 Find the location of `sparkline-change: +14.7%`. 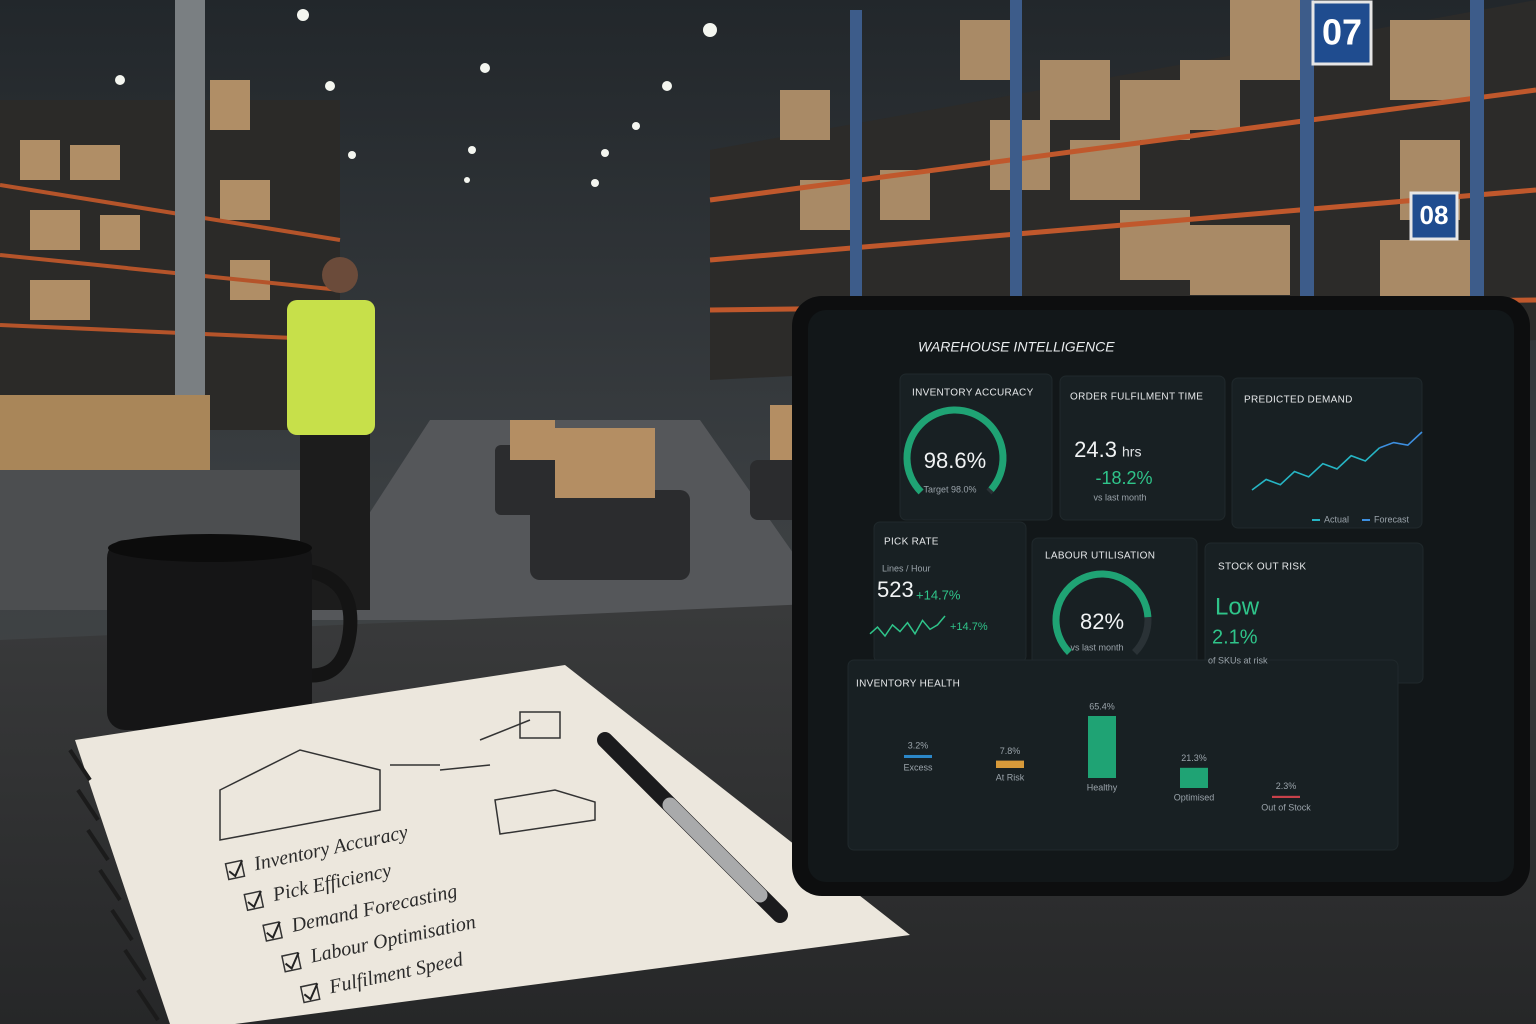

sparkline-change: +14.7% is located at coordinates (969, 627).